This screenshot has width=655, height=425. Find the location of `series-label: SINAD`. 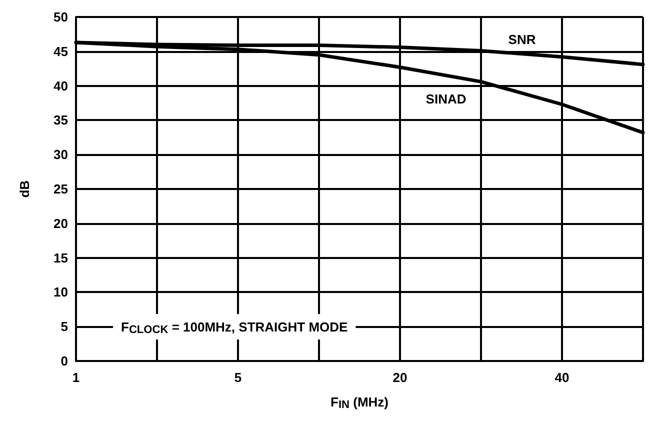

series-label: SINAD is located at coordinates (446, 99).